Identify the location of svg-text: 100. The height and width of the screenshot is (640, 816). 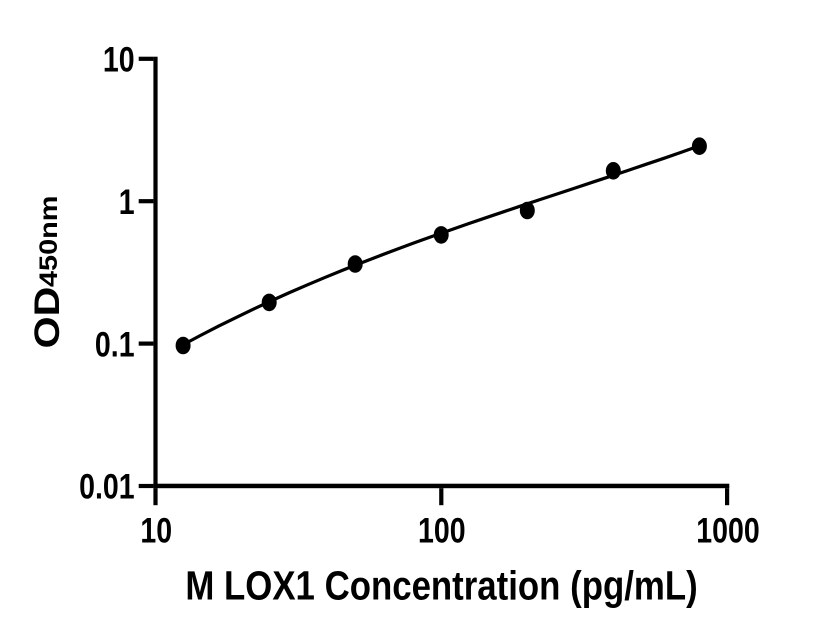
(442, 530).